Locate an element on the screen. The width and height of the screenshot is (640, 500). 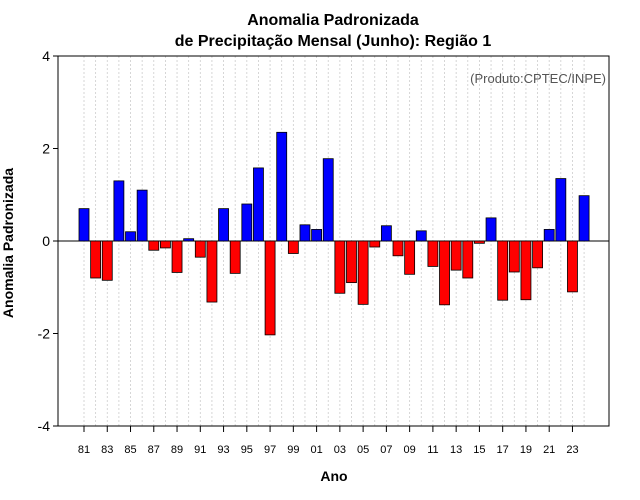
x-tick-label: 23 is located at coordinates (572, 450).